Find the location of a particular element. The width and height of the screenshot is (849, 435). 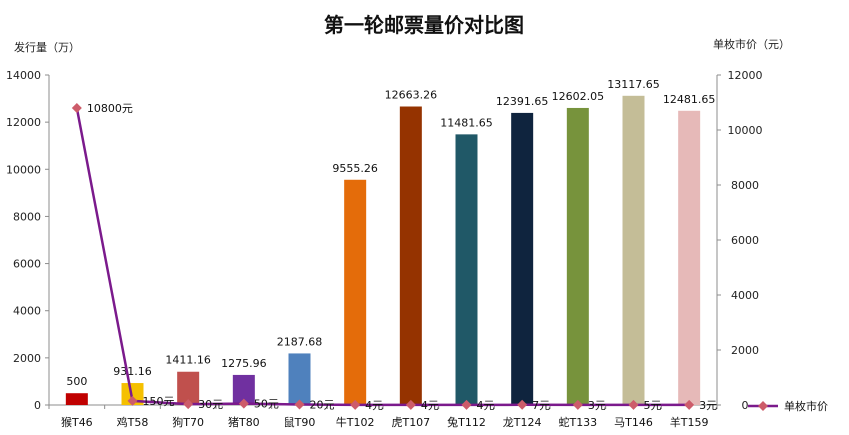

y-tick-label: 8000 is located at coordinates (27, 216).